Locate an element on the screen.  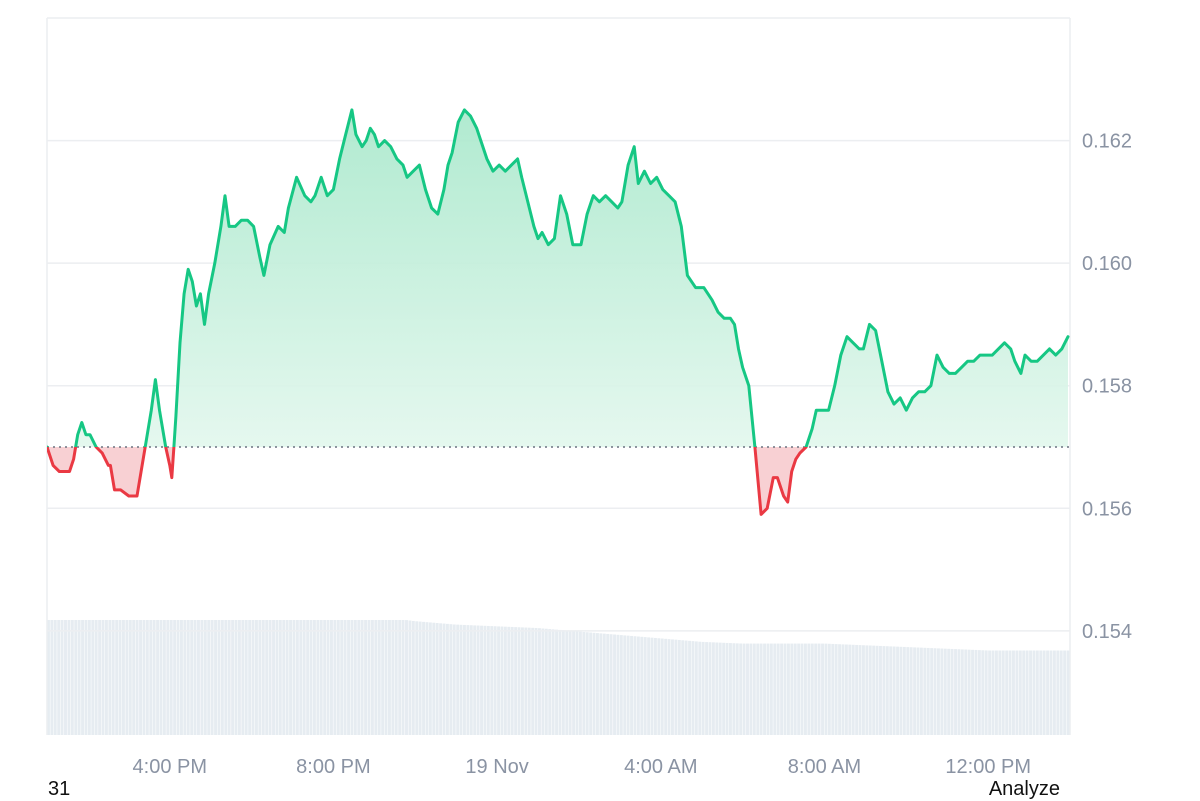
analyze-link: Analyze is located at coordinates (1024, 789).